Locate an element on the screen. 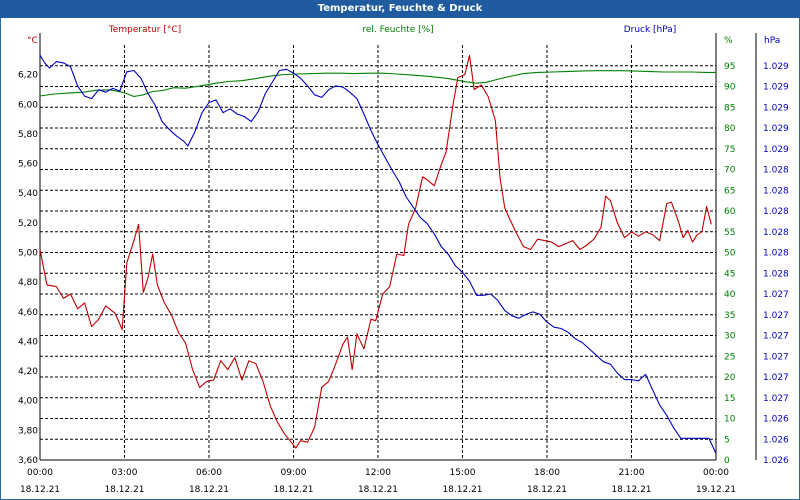 Image resolution: width=800 pixels, height=500 pixels. x-tick-time: 18:00 is located at coordinates (547, 473).